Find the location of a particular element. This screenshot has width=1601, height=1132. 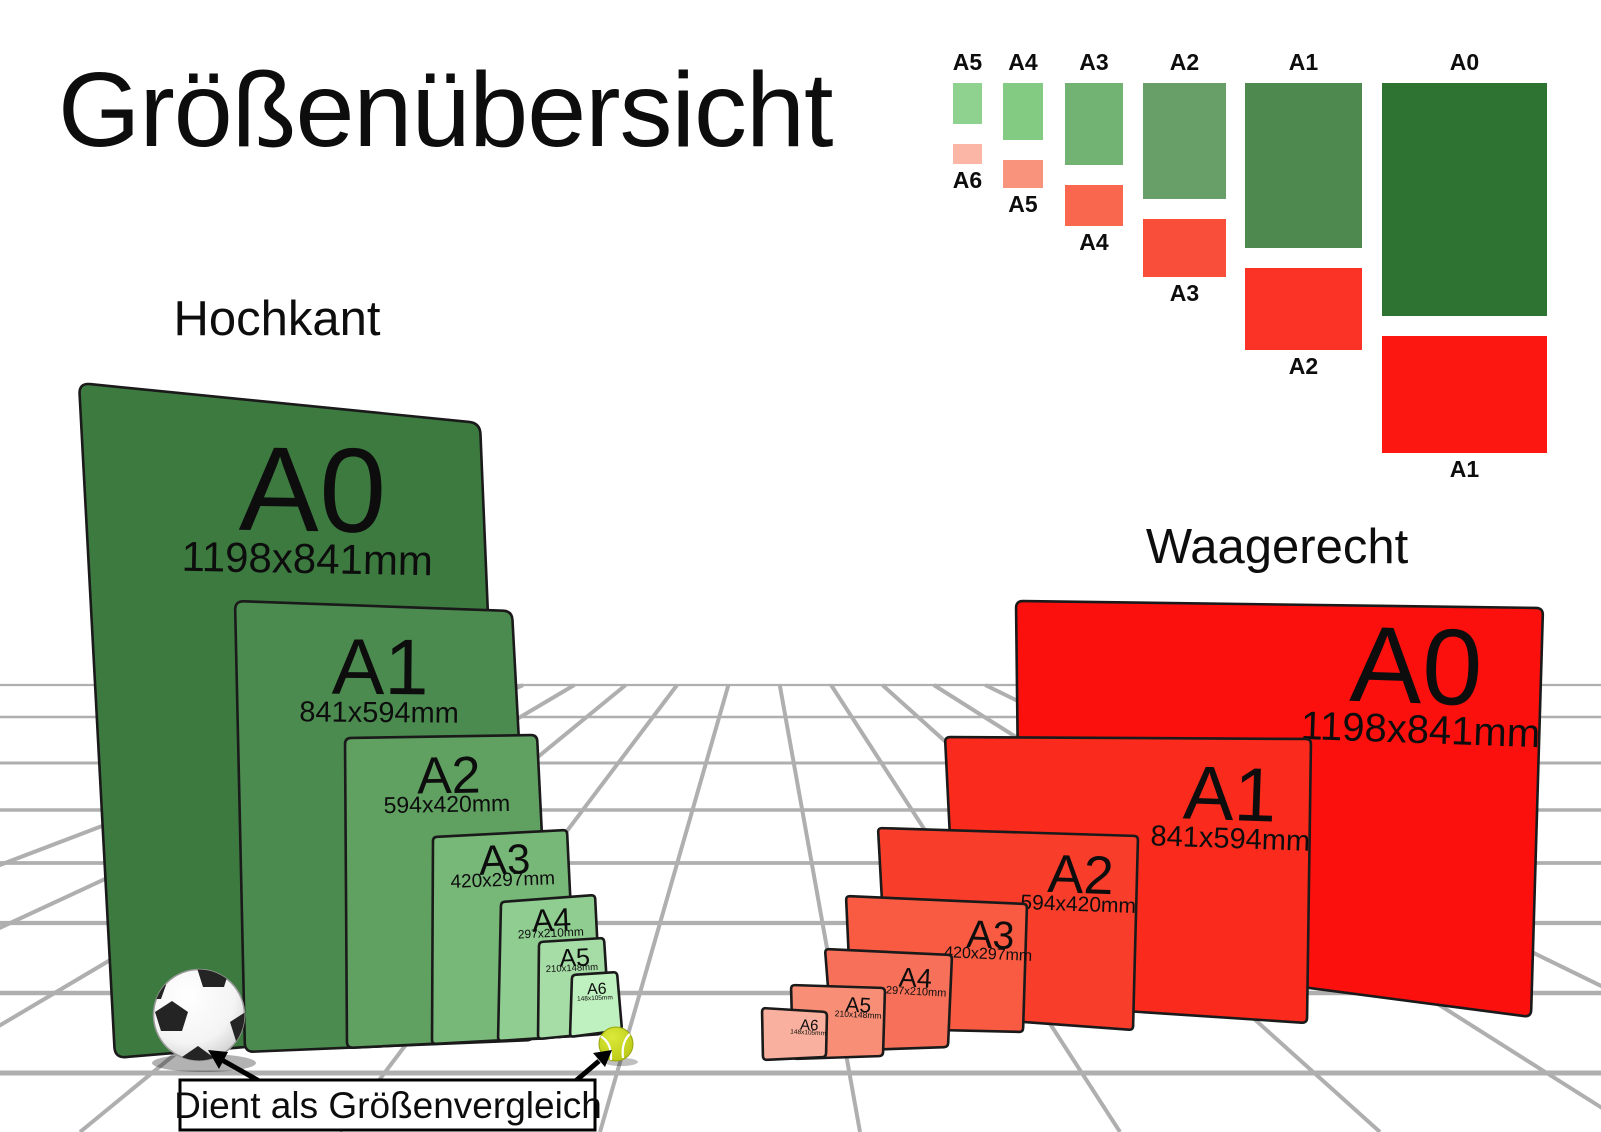

chart-landscape-label: A6 is located at coordinates (967, 180).